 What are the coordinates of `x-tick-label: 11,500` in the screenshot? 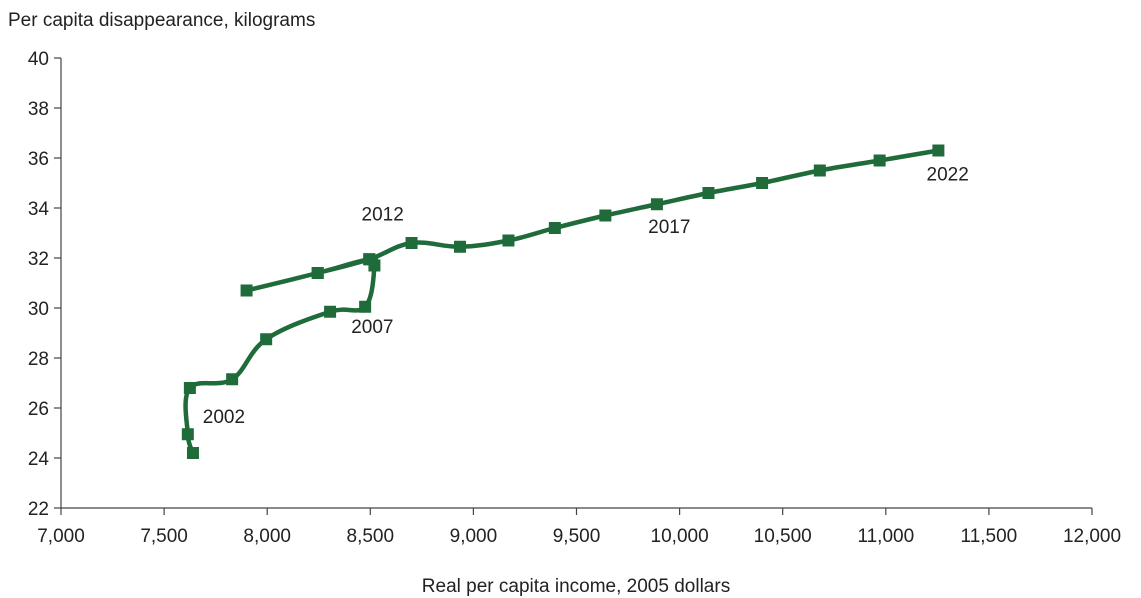 It's located at (989, 536).